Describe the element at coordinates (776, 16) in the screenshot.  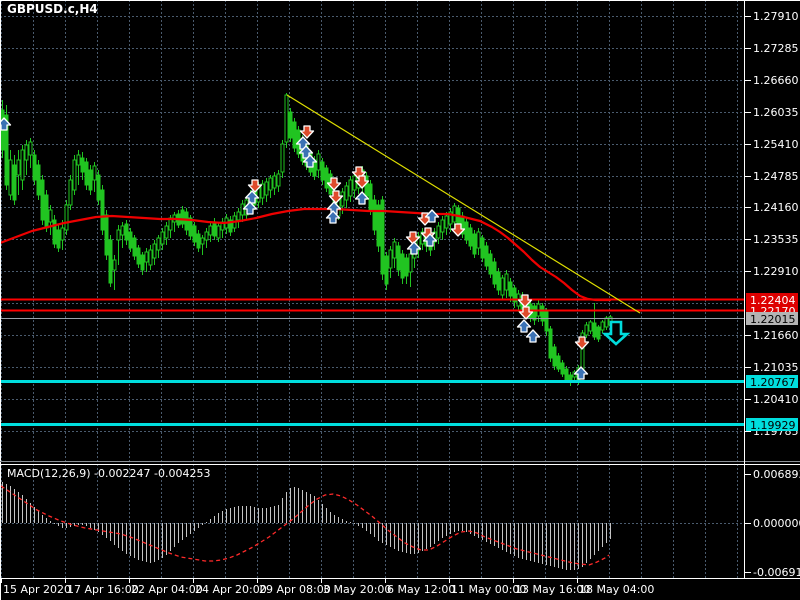
I see `price-tick-label: 1.27910` at that location.